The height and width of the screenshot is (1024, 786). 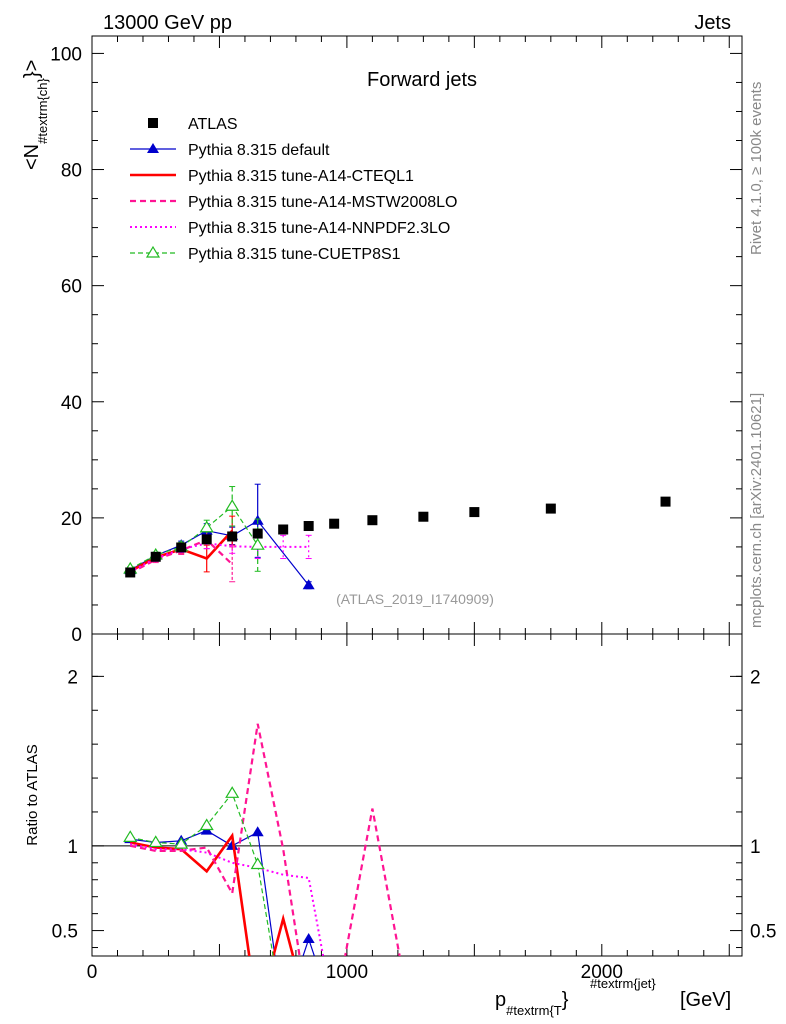 What do you see at coordinates (213, 124) in the screenshot?
I see `legend-entry-atlas: ATLAS` at bounding box center [213, 124].